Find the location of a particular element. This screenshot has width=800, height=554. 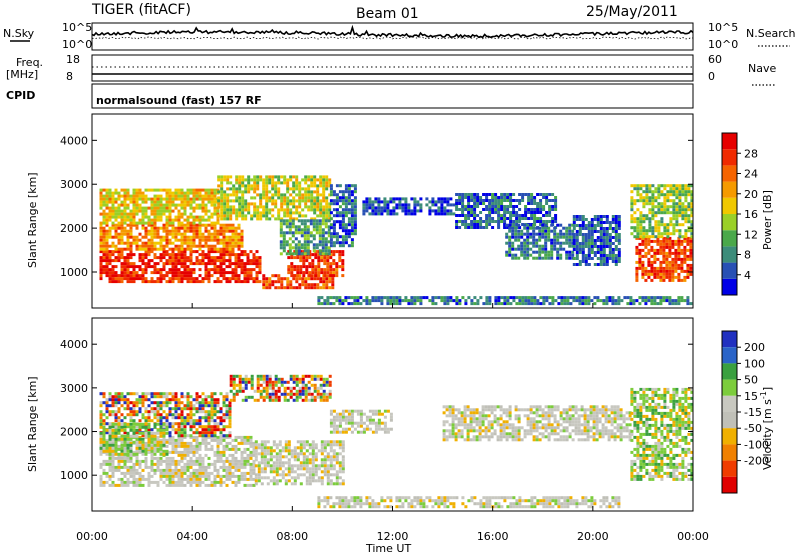

noise-tick-right-high: 10^5 is located at coordinates (723, 27).